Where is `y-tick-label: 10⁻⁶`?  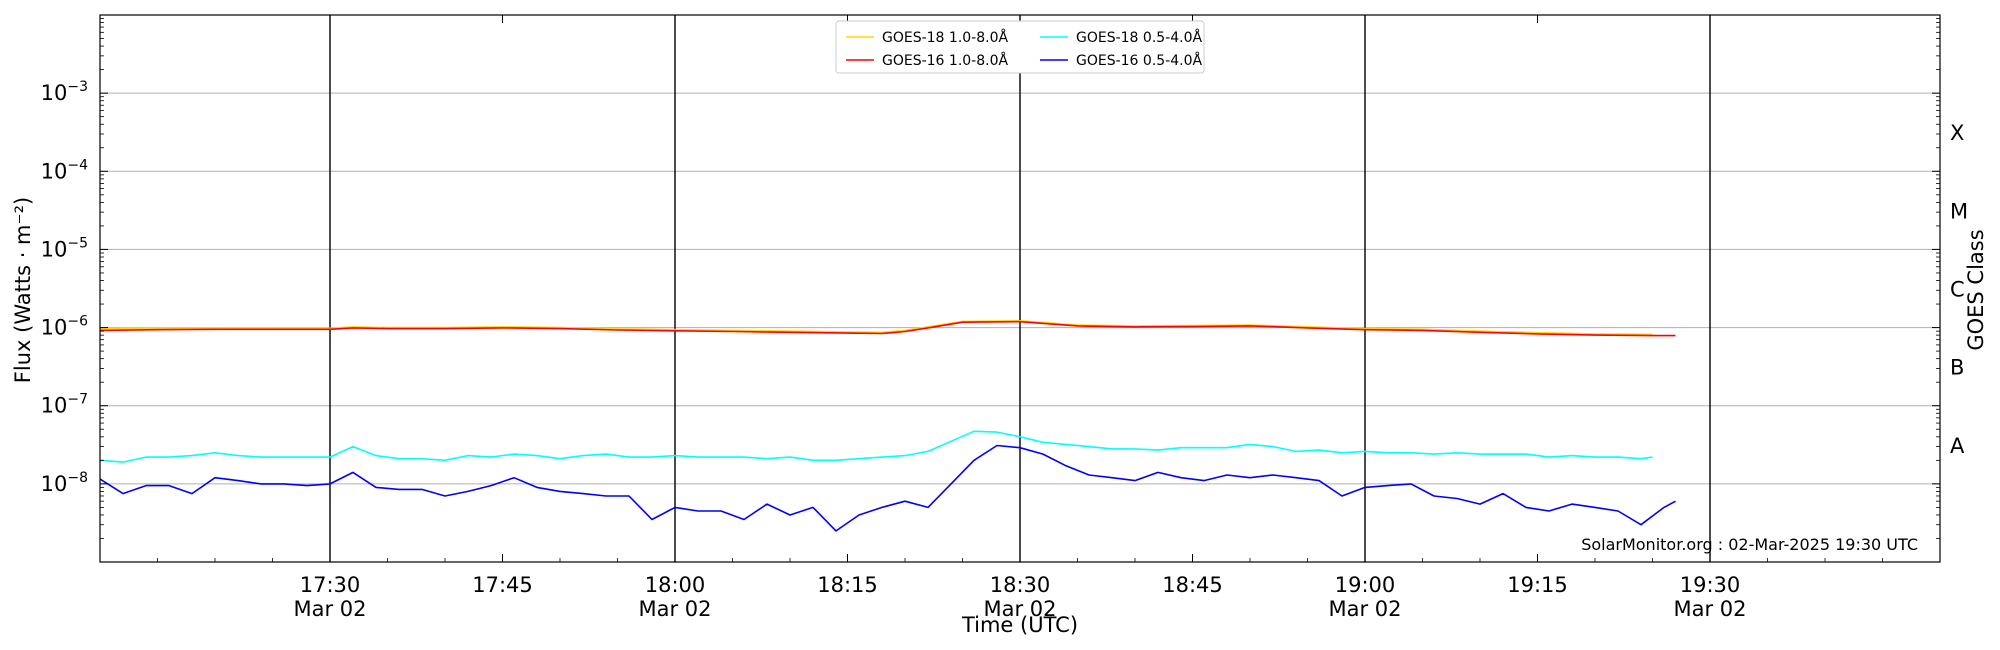 y-tick-label: 10⁻⁶ is located at coordinates (64, 327).